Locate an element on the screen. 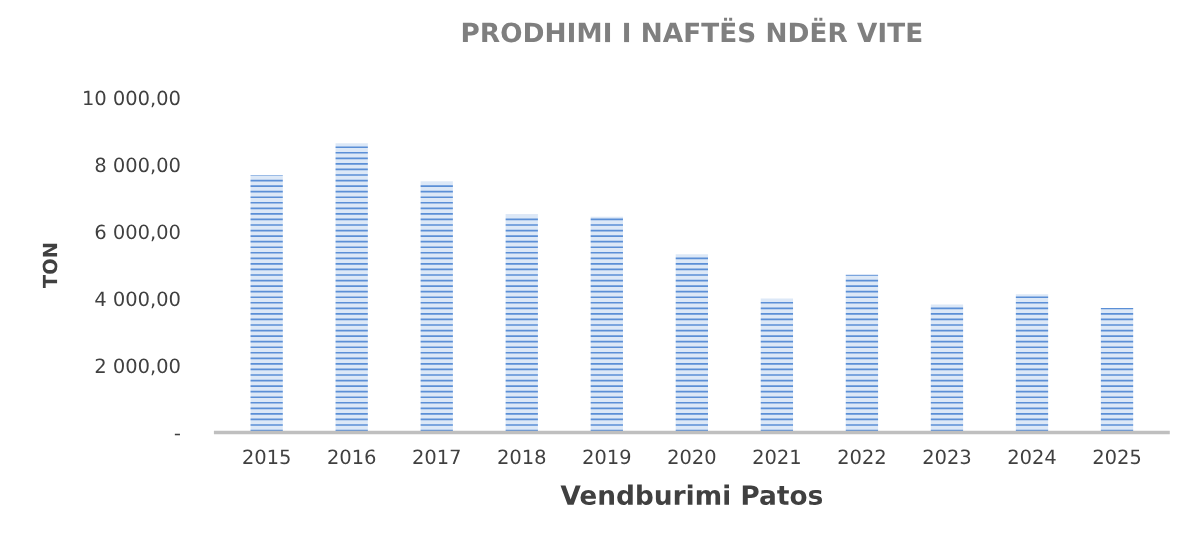  x-tick-label: 2019 is located at coordinates (607, 457).